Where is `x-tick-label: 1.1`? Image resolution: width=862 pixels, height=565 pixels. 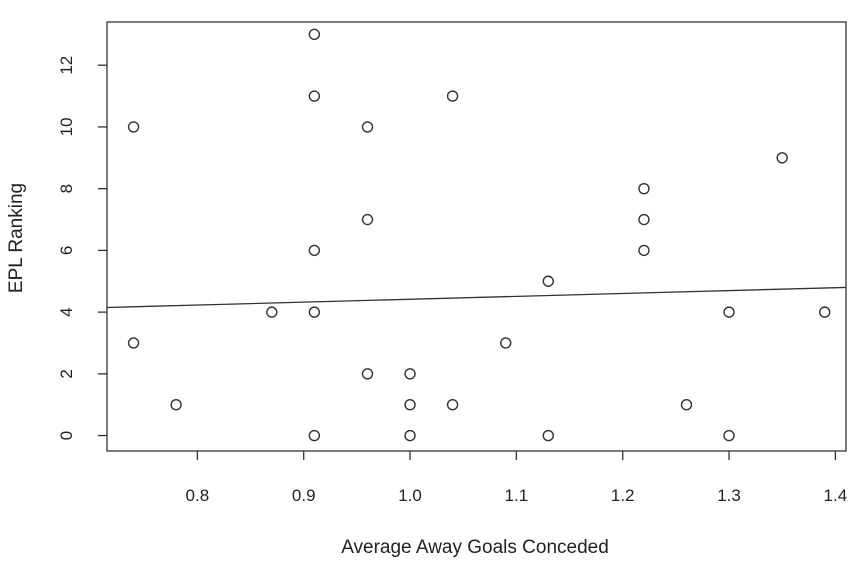 x-tick-label: 1.1 is located at coordinates (517, 495).